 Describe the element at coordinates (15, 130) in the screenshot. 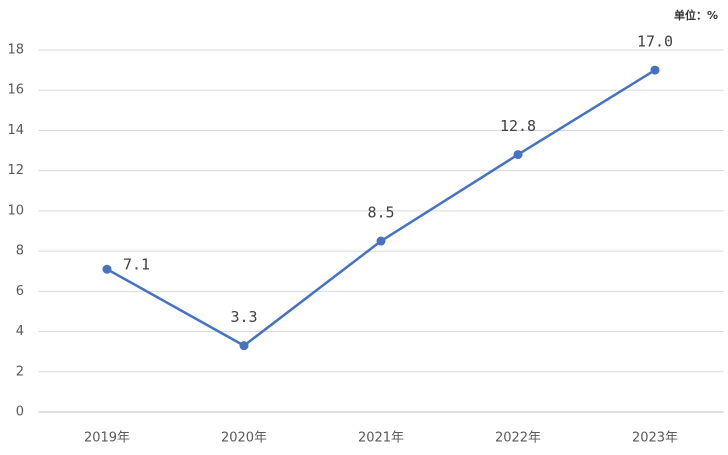

I see `y-tick-label: 14` at that location.